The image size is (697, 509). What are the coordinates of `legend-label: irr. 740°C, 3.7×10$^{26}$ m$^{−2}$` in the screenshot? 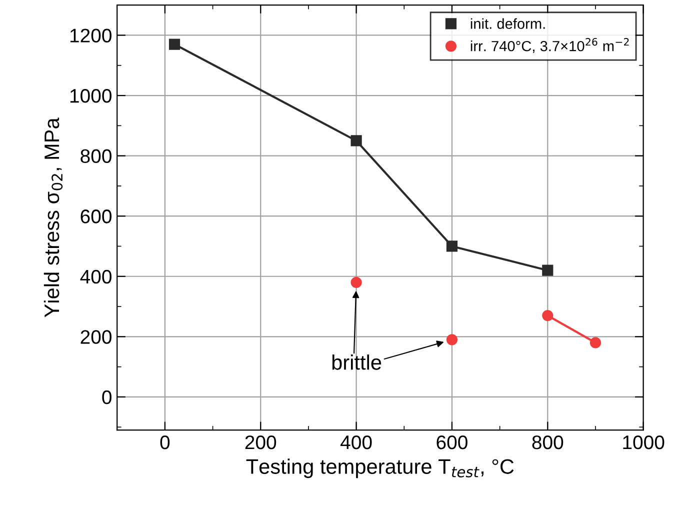 It's located at (549, 45).